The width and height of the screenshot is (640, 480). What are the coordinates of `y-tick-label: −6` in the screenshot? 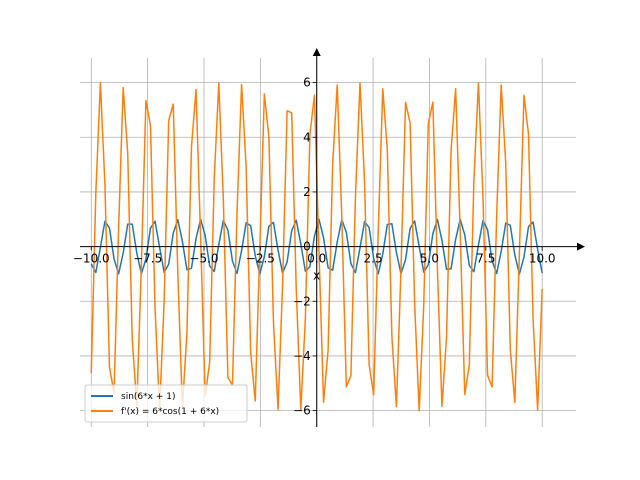 It's located at (302, 411).